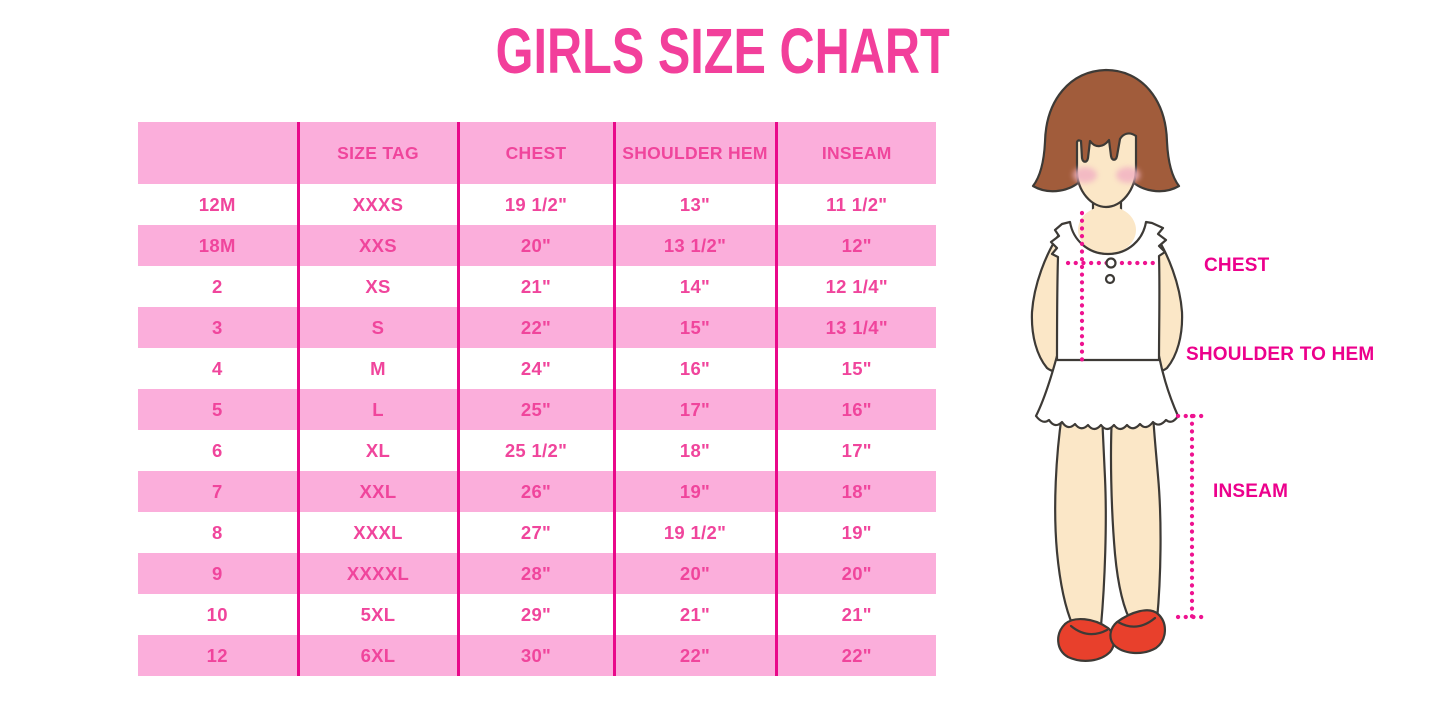  I want to click on table-cell: S, so click(377, 327).